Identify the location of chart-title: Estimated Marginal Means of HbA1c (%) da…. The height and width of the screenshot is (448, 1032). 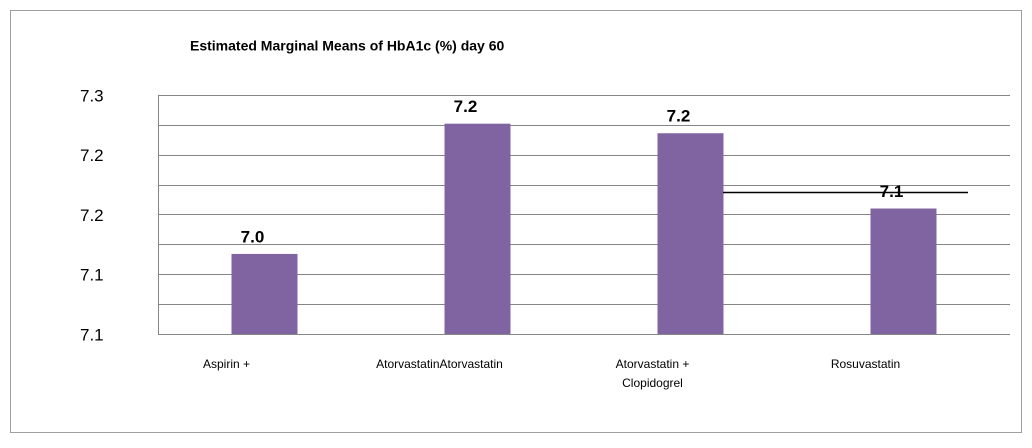
(347, 46).